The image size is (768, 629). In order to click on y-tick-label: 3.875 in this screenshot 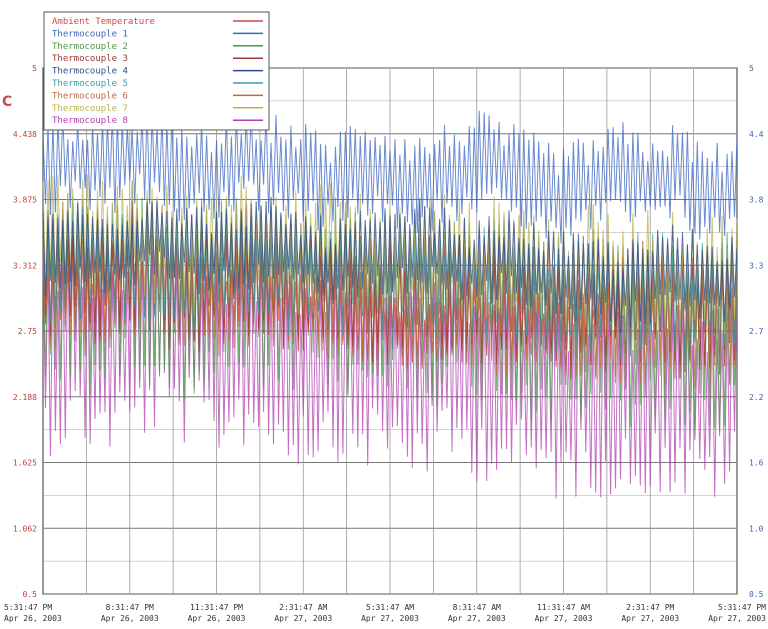, I will do `click(25, 200)`.